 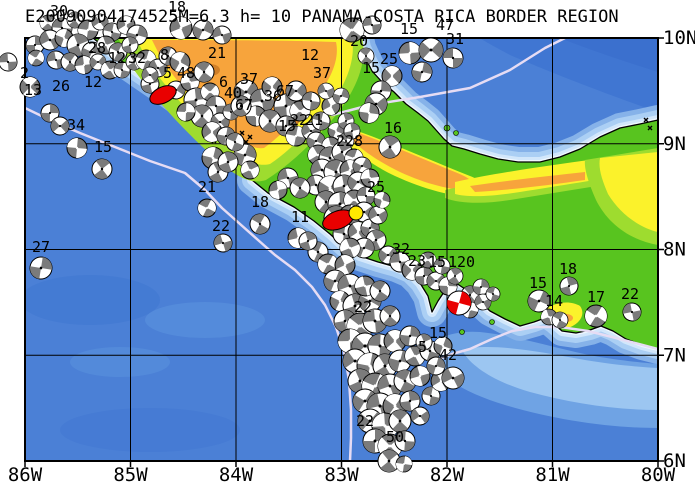 What do you see at coordinates (167, 73) in the screenshot?
I see `magnitude-label: 5` at bounding box center [167, 73].